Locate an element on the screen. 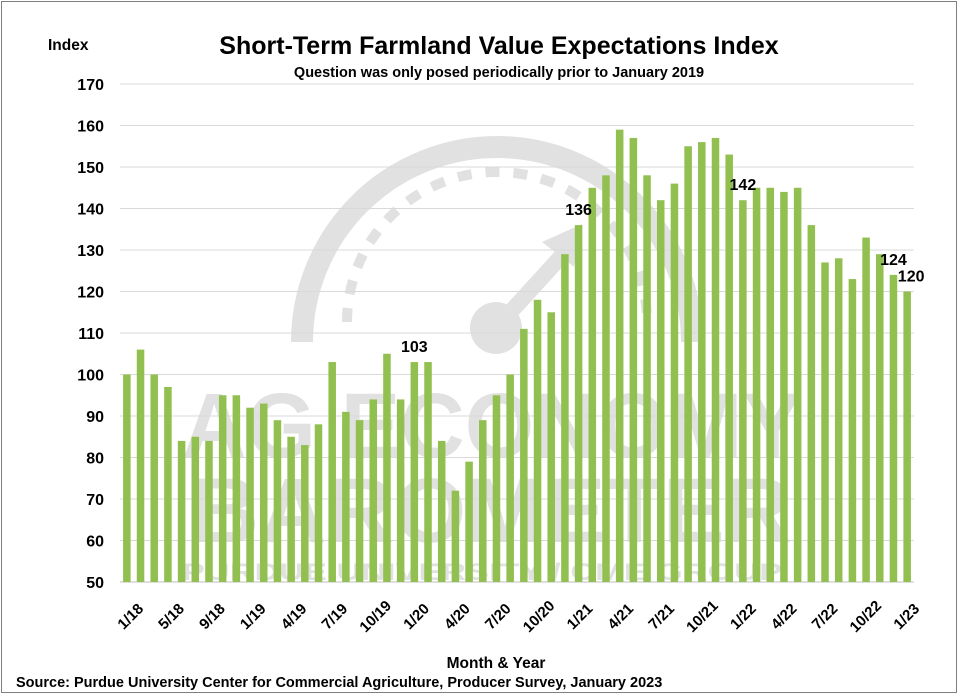 The width and height of the screenshot is (960, 696). watermark-gauge-ticks is located at coordinates (497, 245).